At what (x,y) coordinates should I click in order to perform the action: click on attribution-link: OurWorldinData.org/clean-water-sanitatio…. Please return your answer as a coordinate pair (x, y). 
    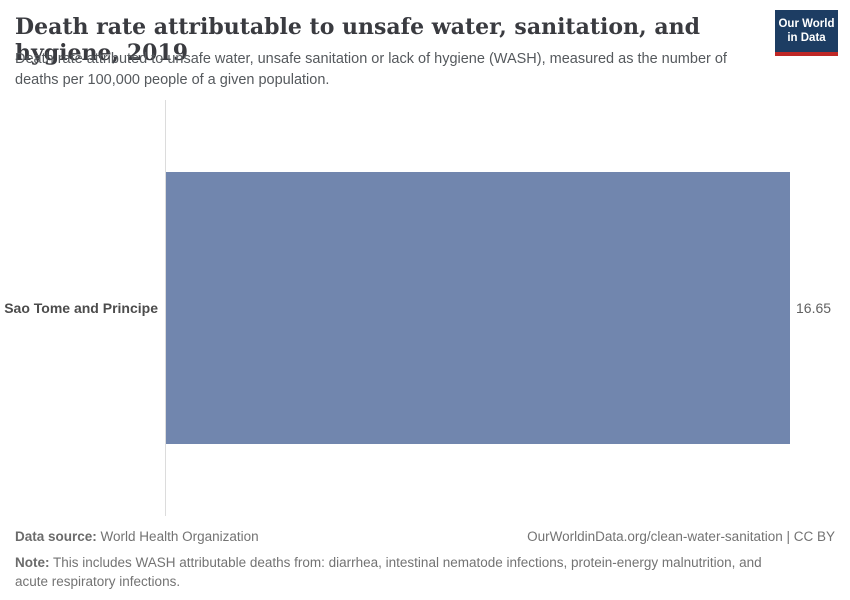
    Looking at the image, I should click on (681, 536).